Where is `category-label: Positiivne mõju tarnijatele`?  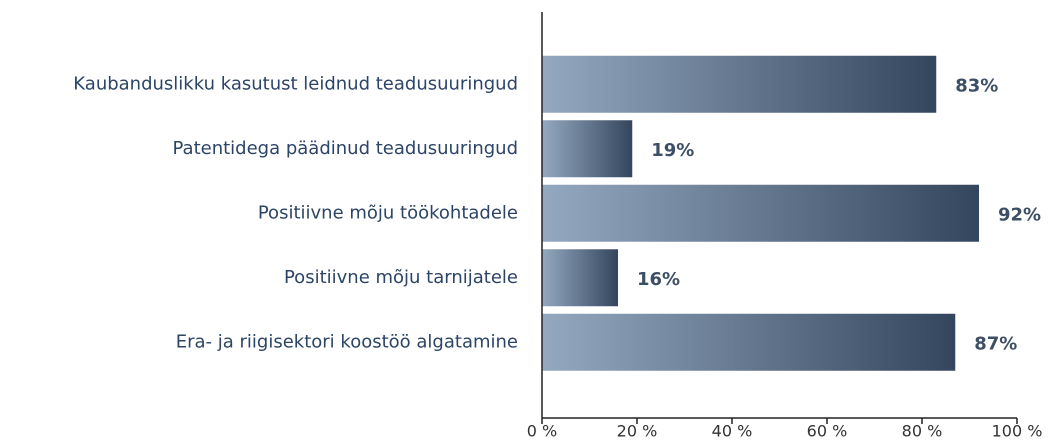 category-label: Positiivne mõju tarnijatele is located at coordinates (401, 277).